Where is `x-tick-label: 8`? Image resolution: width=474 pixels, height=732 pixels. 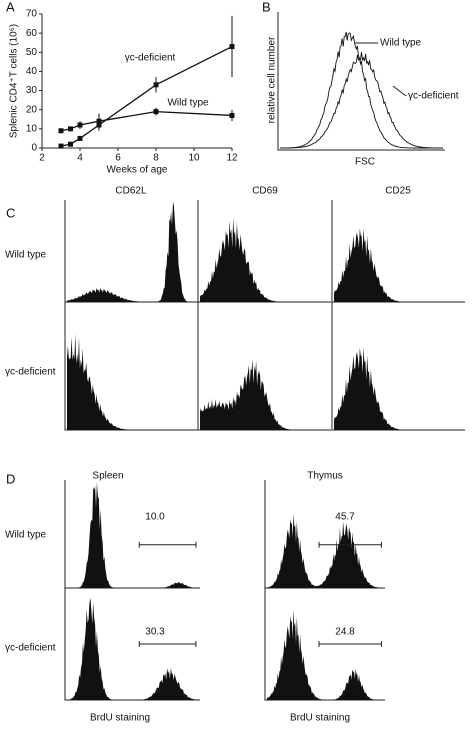 x-tick-label: 8 is located at coordinates (156, 158).